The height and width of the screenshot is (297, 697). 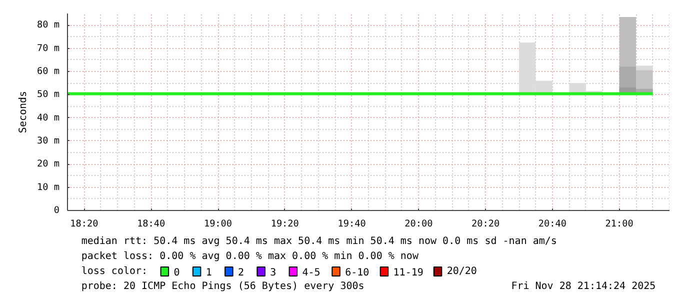 I want to click on y-tick-label: 80 m, so click(x=48, y=25).